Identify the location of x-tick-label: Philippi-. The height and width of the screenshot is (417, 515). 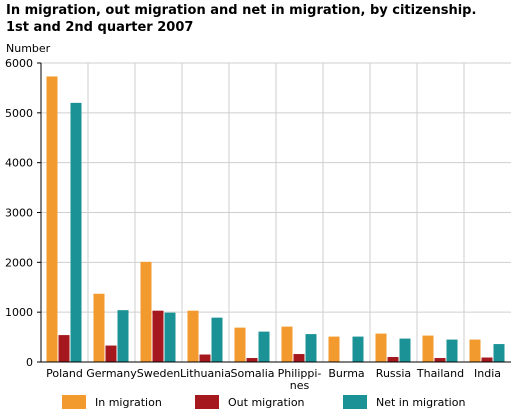
(300, 373).